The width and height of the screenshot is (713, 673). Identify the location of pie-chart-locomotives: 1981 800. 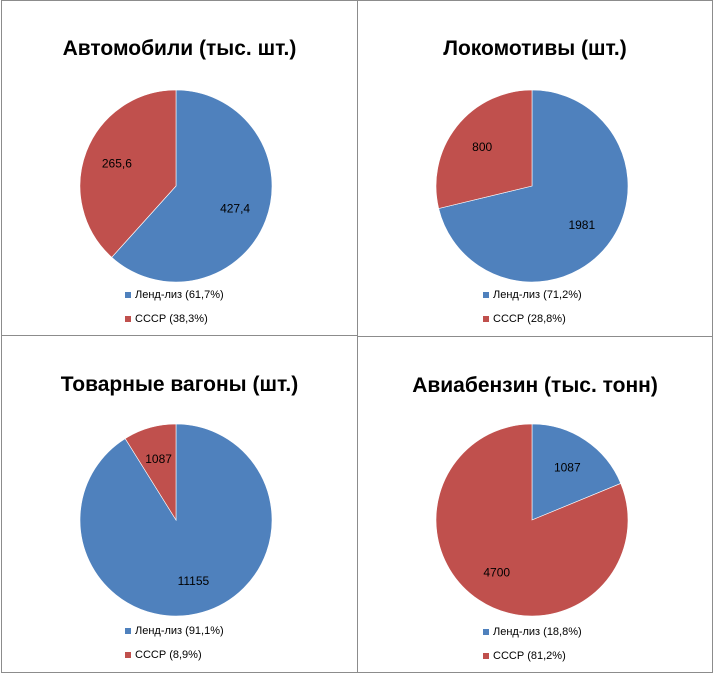
(532, 186).